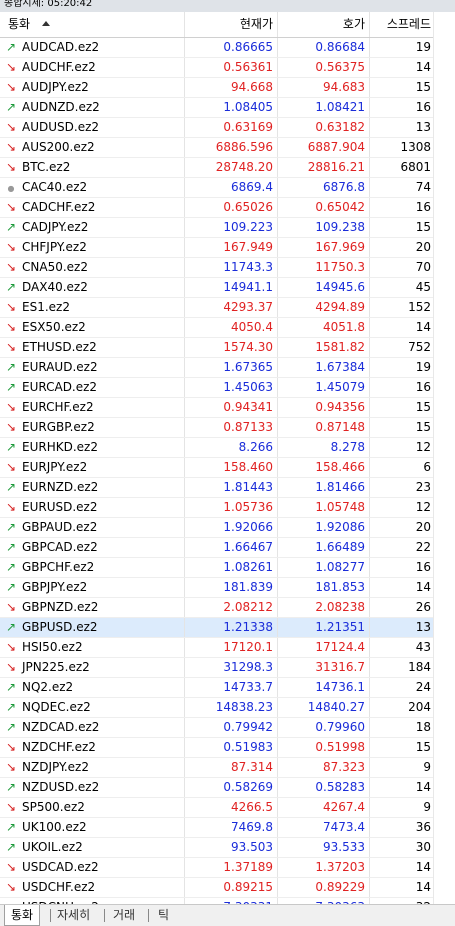  What do you see at coordinates (427, 467) in the screenshot?
I see `spread-cell: 6` at bounding box center [427, 467].